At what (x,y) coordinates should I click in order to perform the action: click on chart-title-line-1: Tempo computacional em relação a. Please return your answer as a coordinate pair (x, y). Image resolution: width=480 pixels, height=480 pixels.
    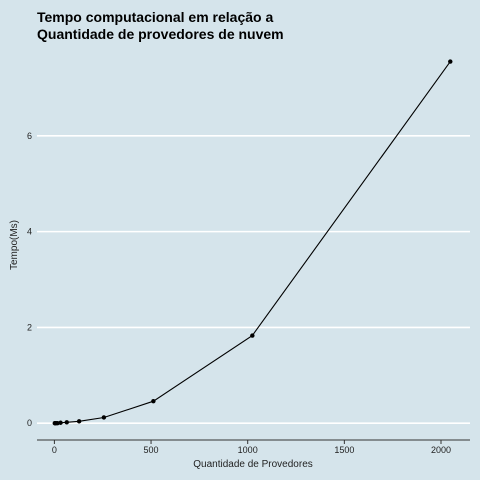
    Looking at the image, I should click on (155, 17).